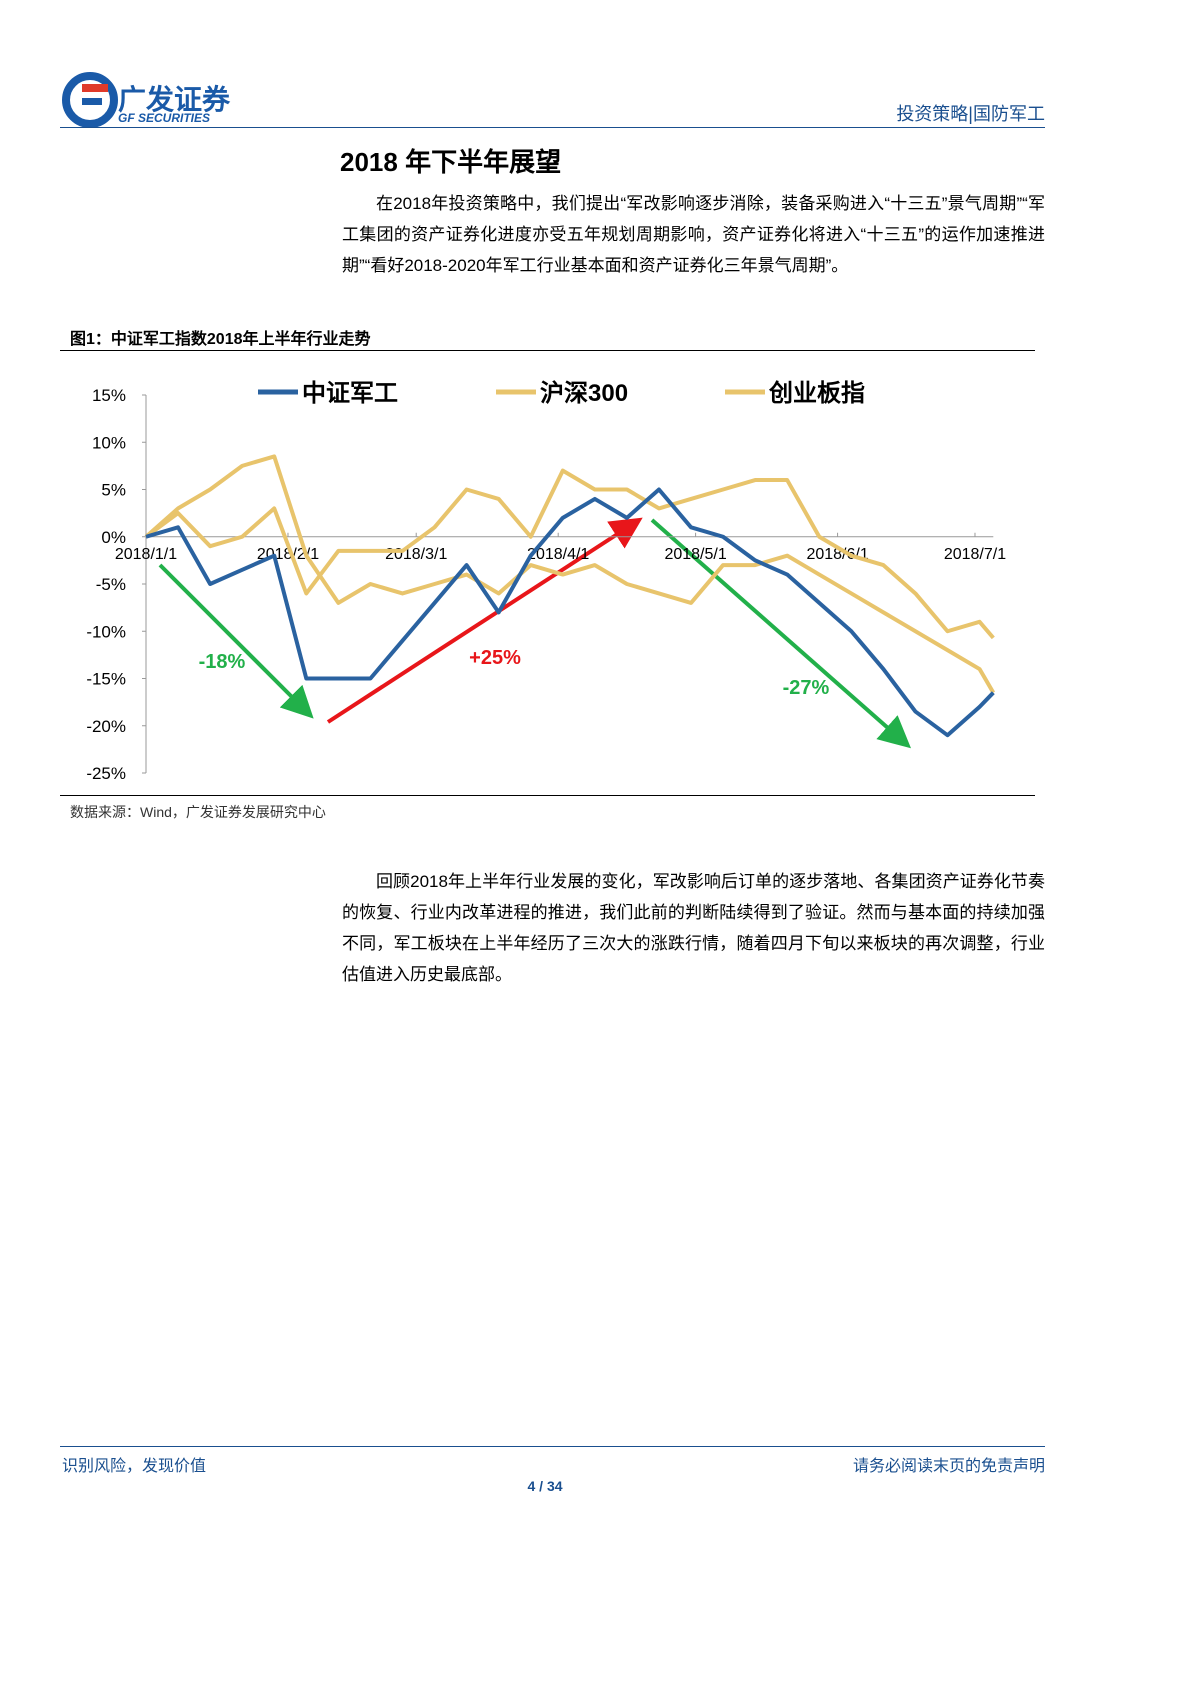  I want to click on x-tick-label: 2018/5/1, so click(695, 554).